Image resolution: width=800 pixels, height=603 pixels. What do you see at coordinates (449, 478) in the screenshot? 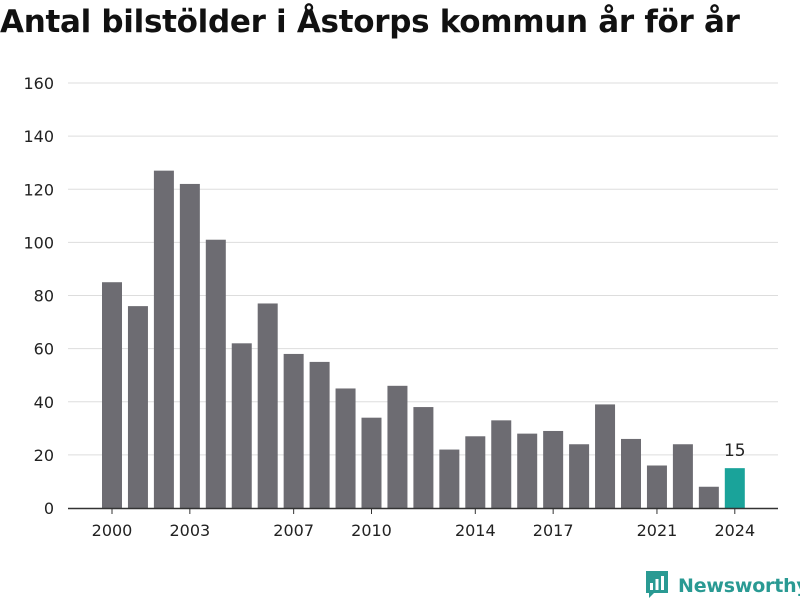
I see `bar-2013` at bounding box center [449, 478].